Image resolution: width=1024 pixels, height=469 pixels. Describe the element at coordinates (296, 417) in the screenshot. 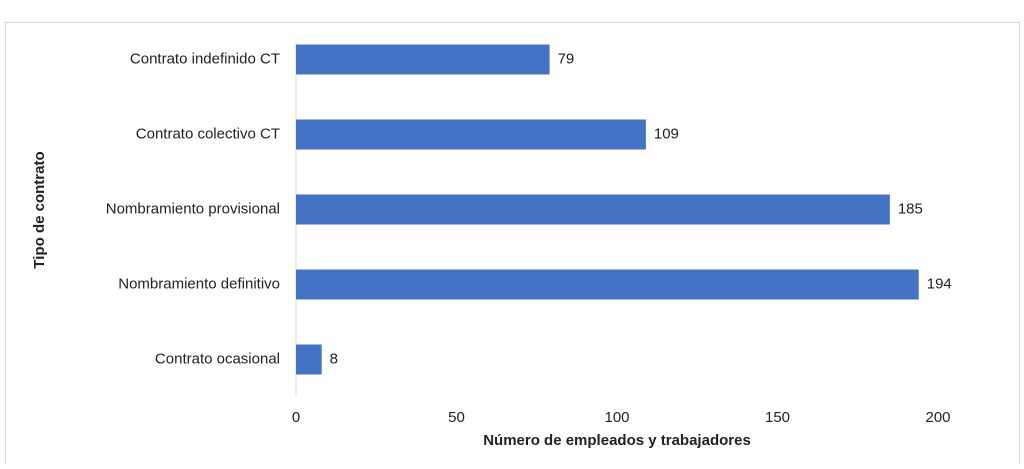

I see `x-tick-label: 0` at that location.